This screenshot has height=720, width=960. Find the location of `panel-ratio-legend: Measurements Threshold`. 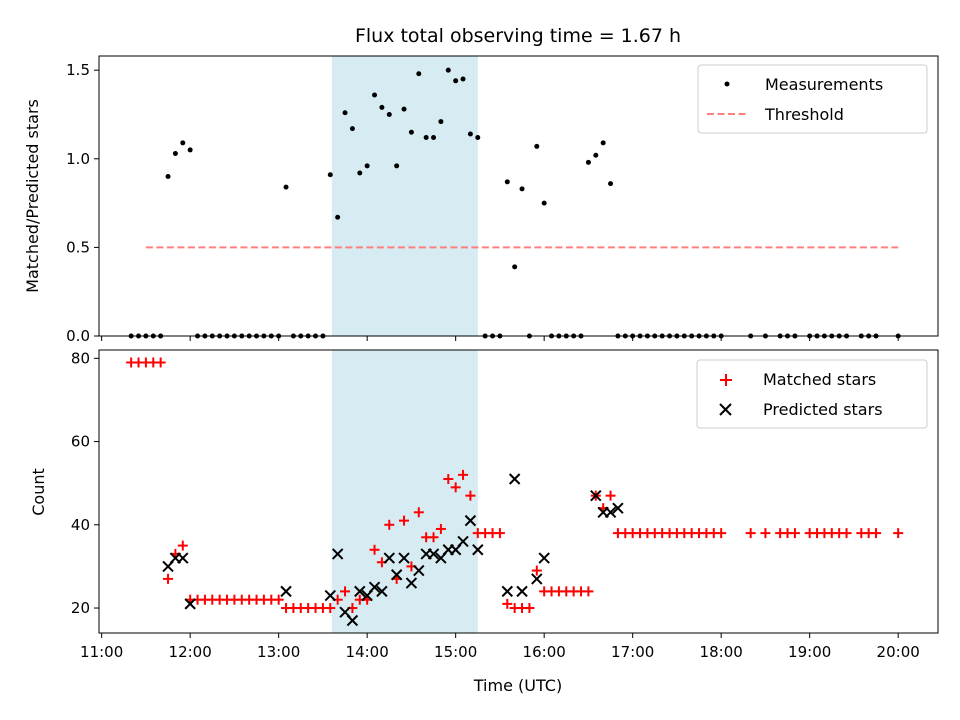

panel-ratio-legend: Measurements Threshold is located at coordinates (812, 99).